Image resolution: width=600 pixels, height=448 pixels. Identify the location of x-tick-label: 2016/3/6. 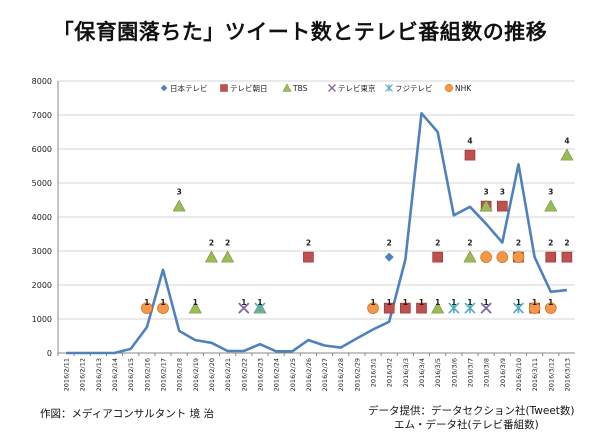
(454, 372).